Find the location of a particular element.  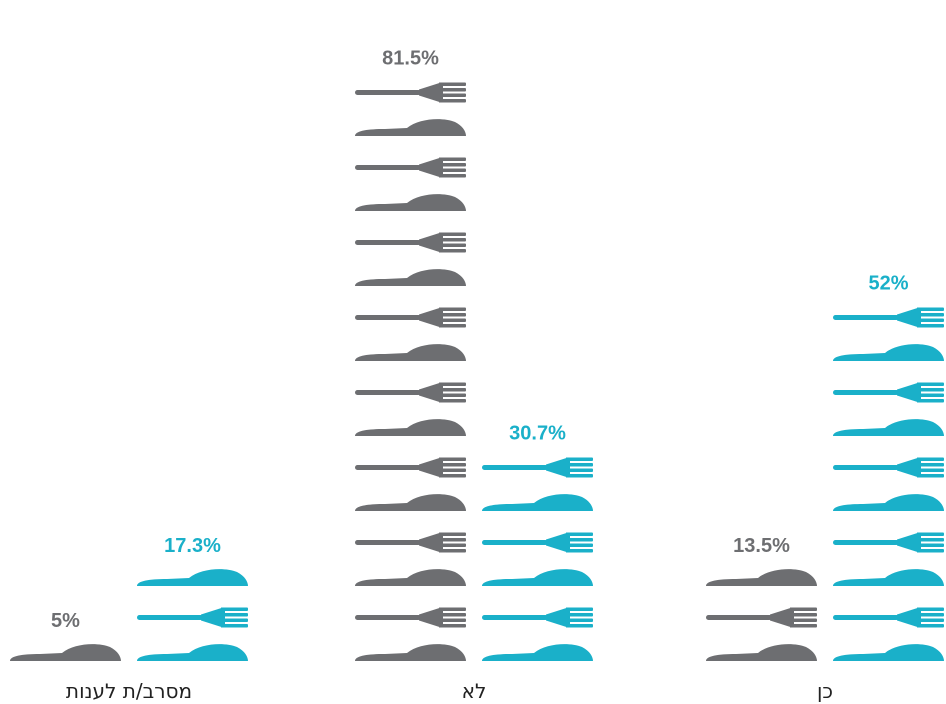

data-label: 30.7% is located at coordinates (537, 434).